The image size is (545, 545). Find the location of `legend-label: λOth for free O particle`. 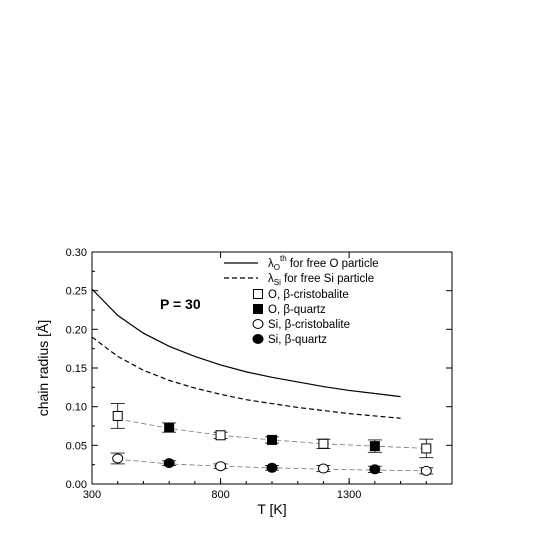

legend-label: λOth for free O particle is located at coordinates (323, 263).